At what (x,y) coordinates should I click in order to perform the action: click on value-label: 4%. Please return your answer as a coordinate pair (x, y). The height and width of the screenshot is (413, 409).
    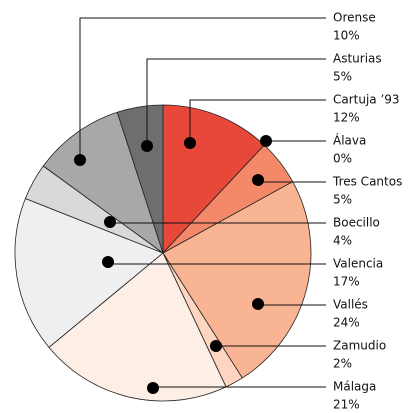
    Looking at the image, I should click on (342, 241).